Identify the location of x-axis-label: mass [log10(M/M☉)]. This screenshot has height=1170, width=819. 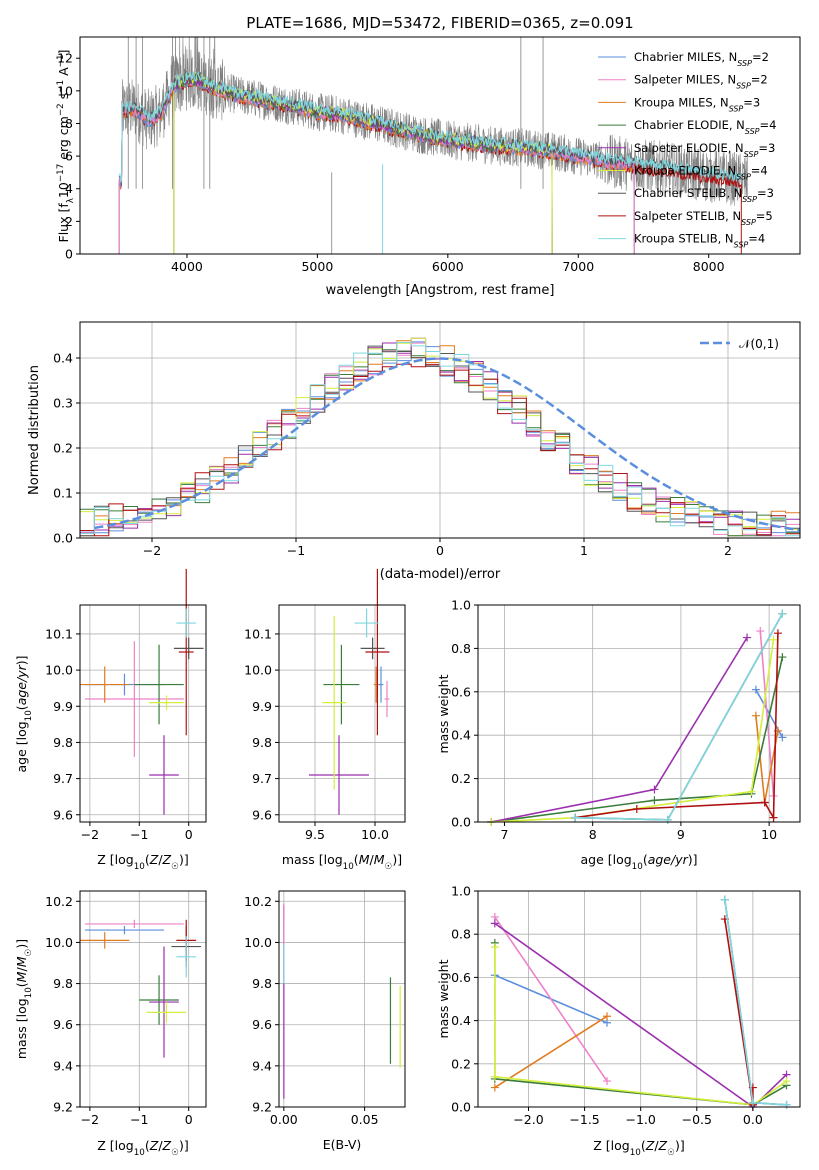
(342, 862).